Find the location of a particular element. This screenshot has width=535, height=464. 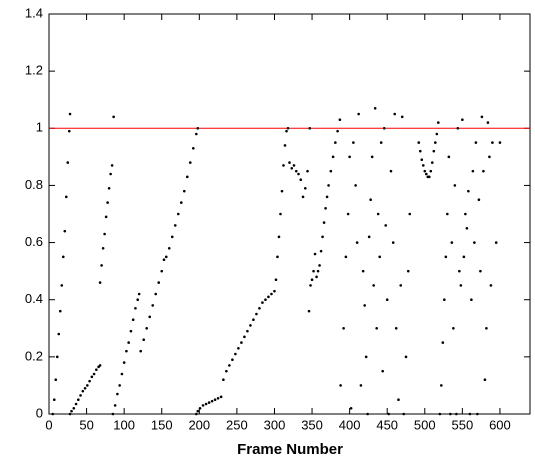

x-tick-label: 600 is located at coordinates (500, 424).